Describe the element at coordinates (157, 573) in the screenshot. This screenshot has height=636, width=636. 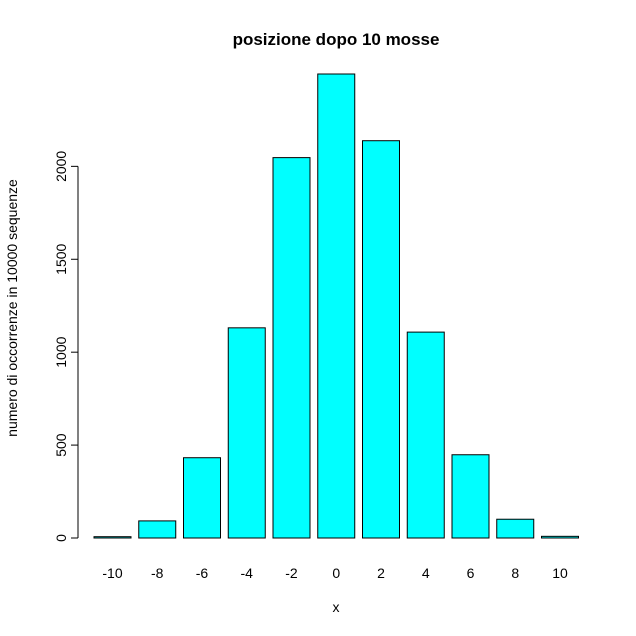
I see `x-tick-label: -8` at that location.